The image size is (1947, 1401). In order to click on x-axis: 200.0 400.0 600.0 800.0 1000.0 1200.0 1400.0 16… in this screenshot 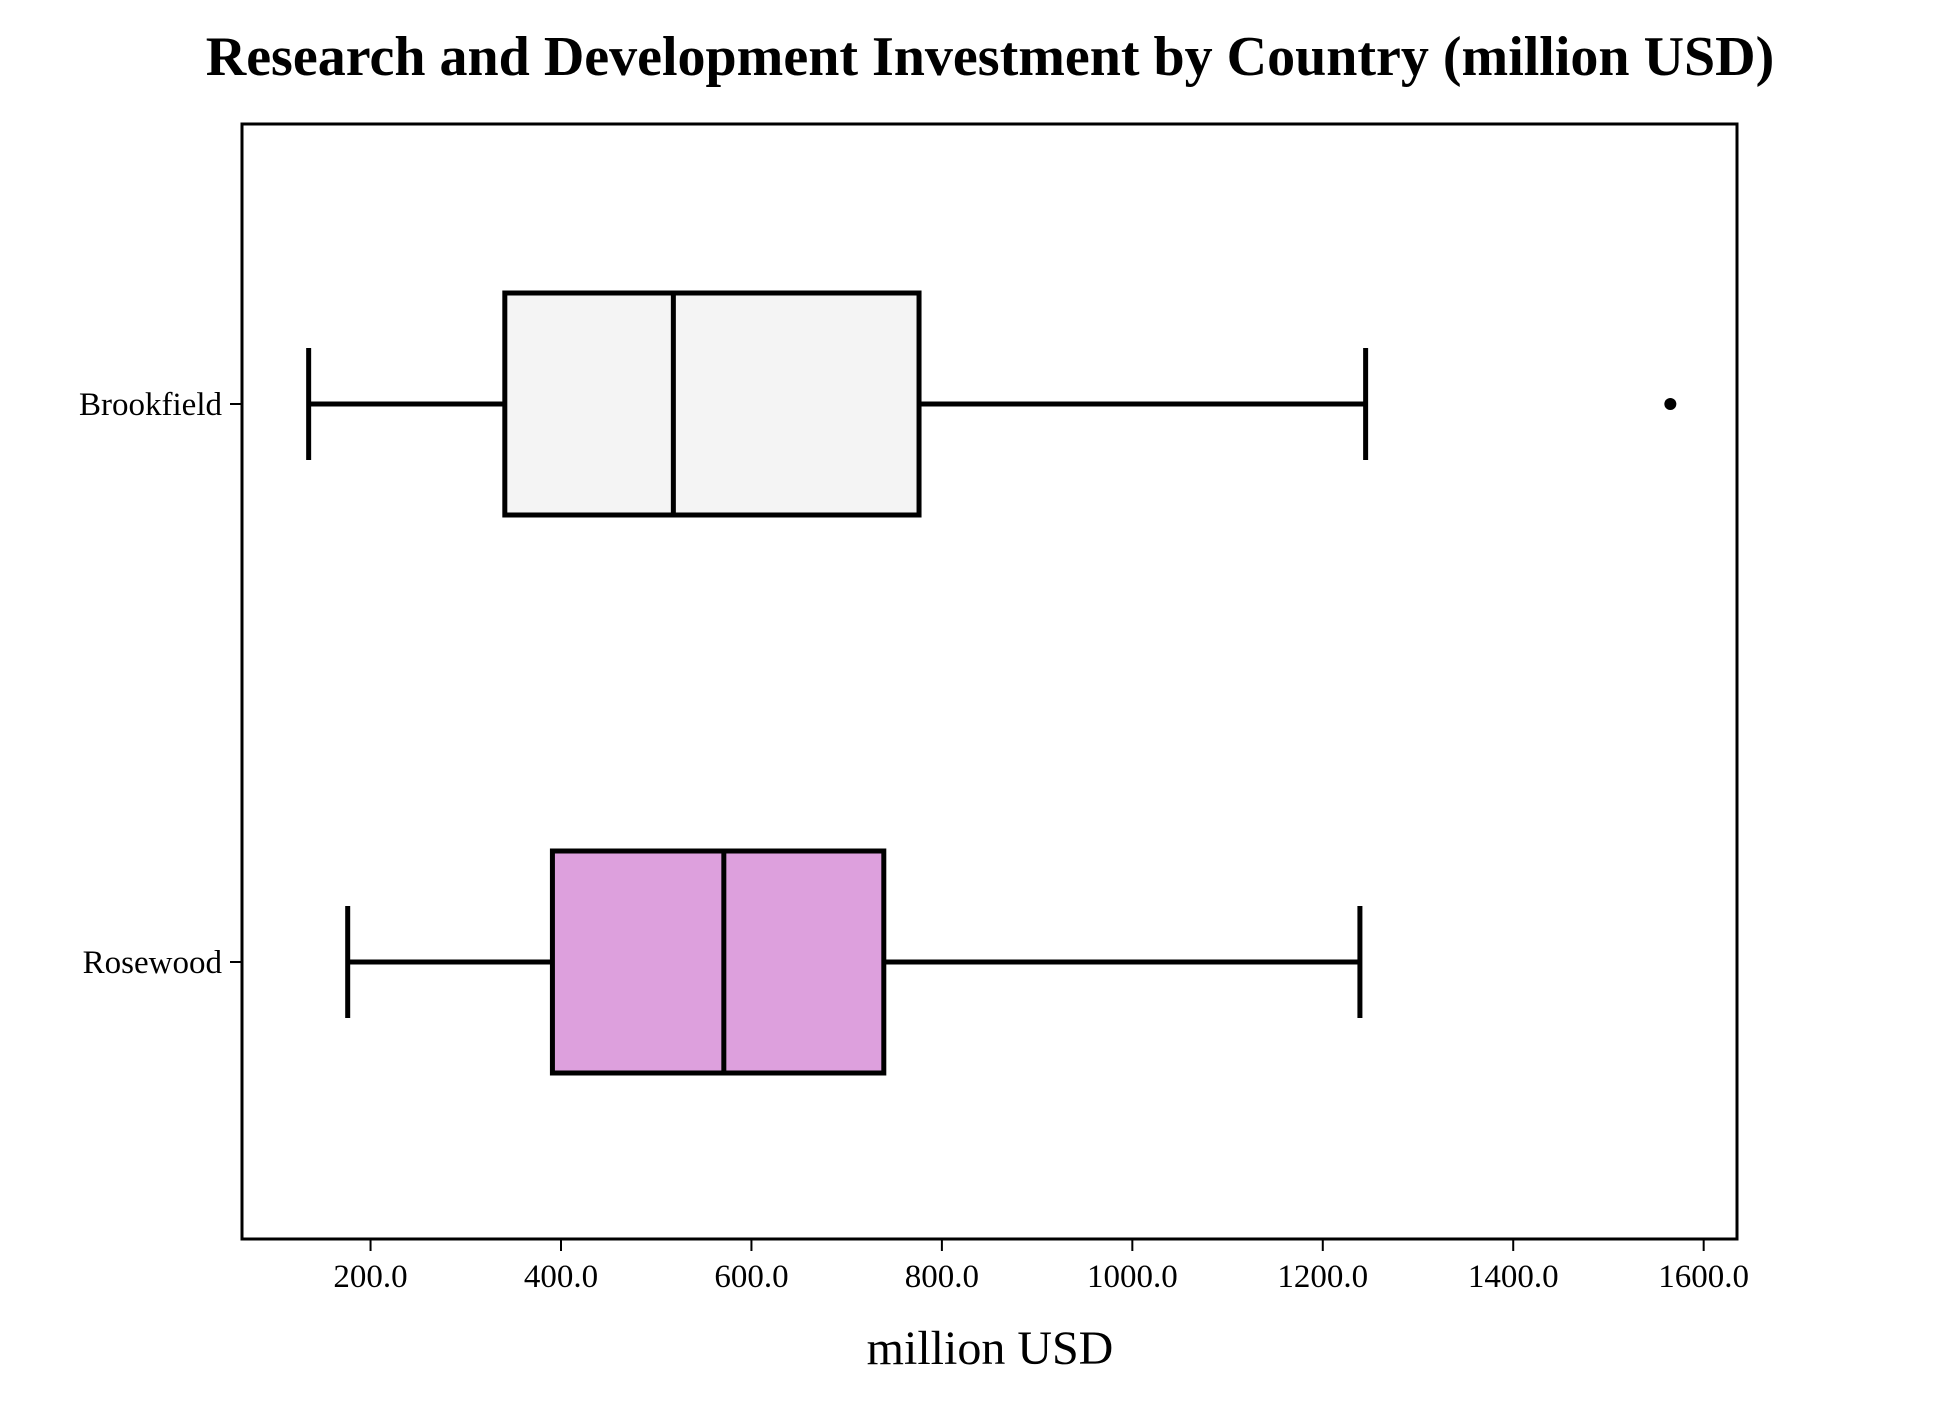, I will do `click(1041, 1267)`.